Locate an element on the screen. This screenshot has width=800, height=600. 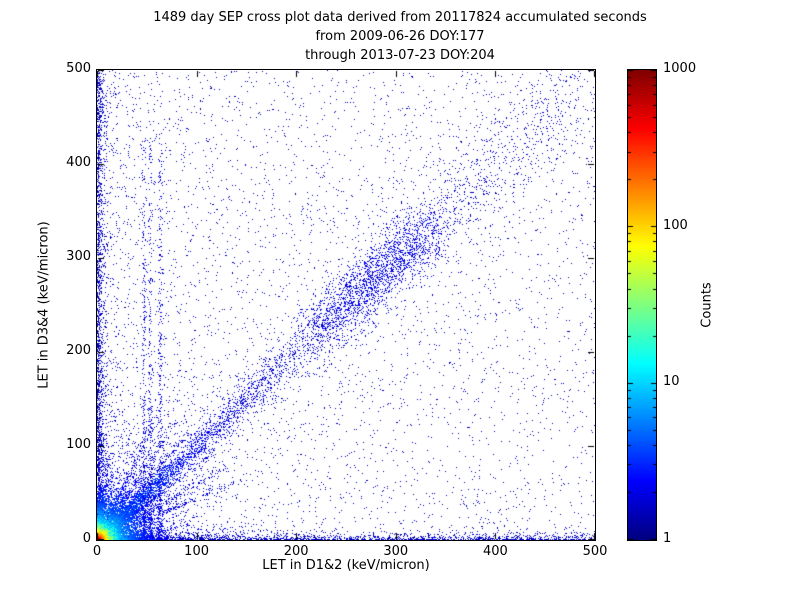
y-tick-label: 400 is located at coordinates (78, 162).